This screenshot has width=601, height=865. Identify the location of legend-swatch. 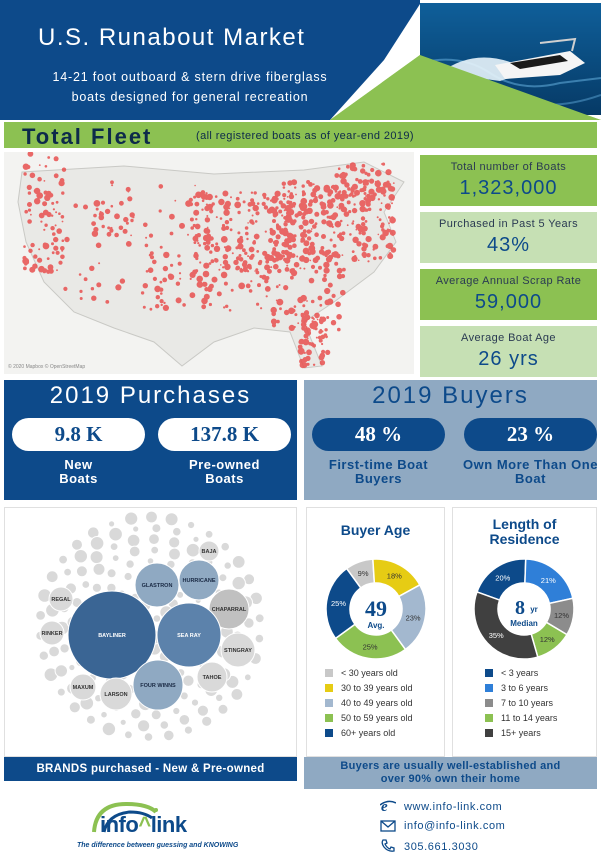
(329, 733).